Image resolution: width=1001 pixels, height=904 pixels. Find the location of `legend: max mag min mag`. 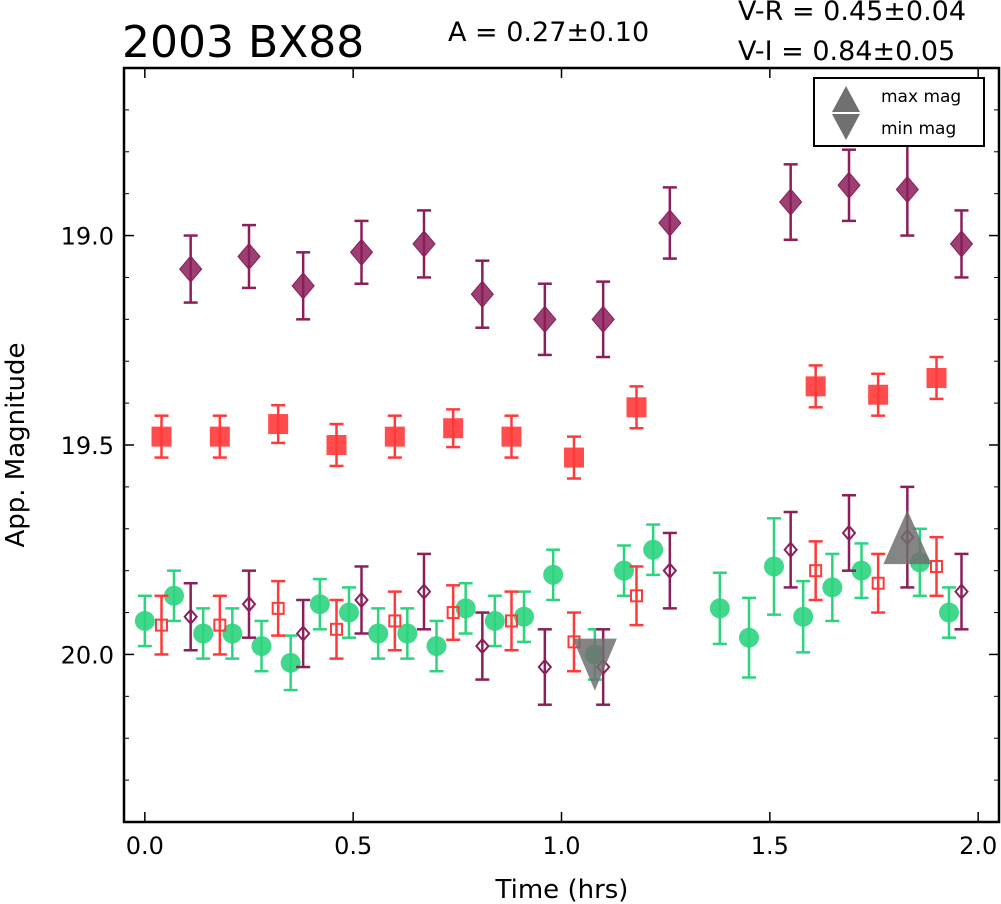

legend: max mag min mag is located at coordinates (899, 112).